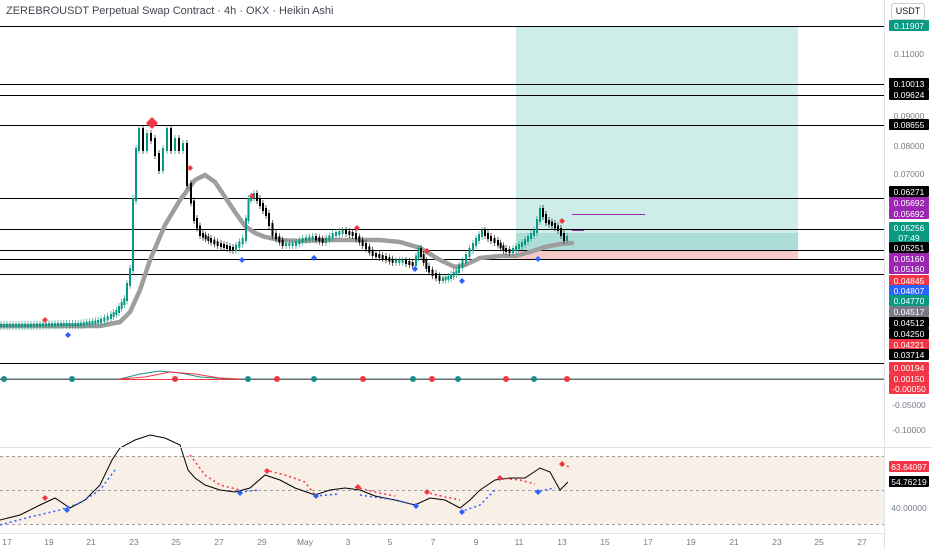 This screenshot has height=550, width=932. What do you see at coordinates (909, 174) in the screenshot?
I see `price-tick: 0.07000` at bounding box center [909, 174].